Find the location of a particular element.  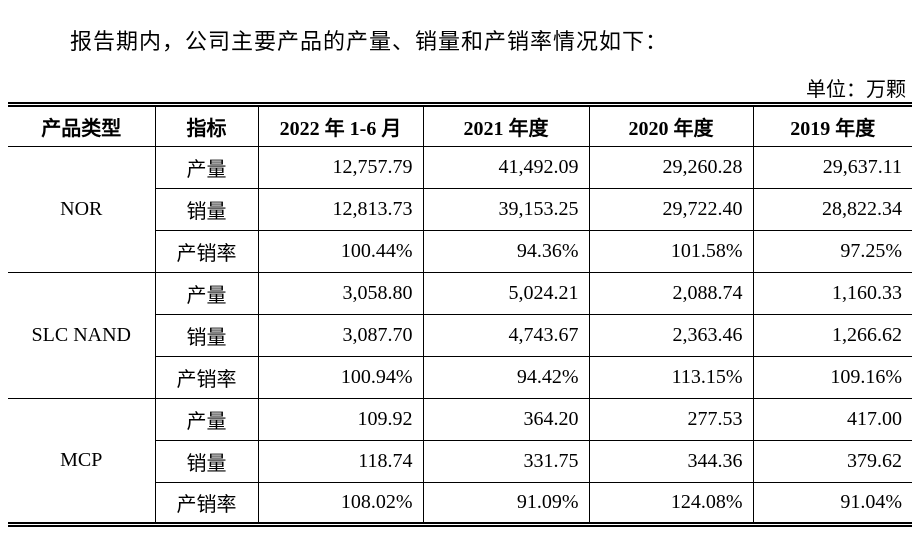

value-cell: 97.25% is located at coordinates (832, 251).